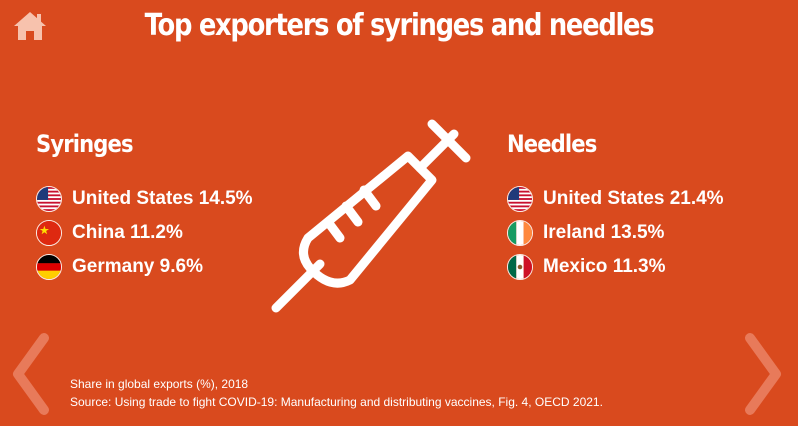 This screenshot has width=798, height=426. I want to click on list-item: Mexico 11.3%, so click(615, 267).